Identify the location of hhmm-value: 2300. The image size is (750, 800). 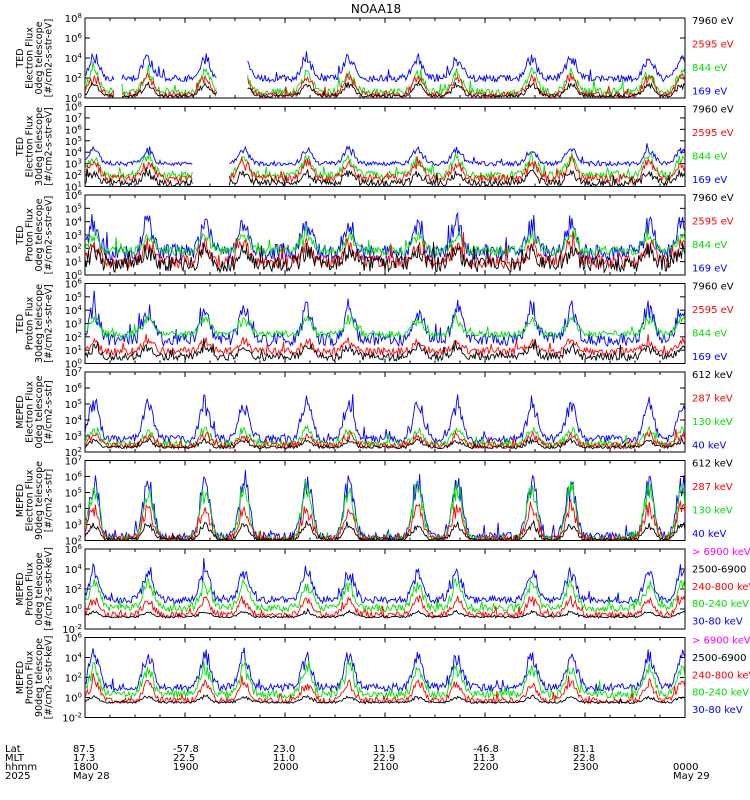
(585, 767).